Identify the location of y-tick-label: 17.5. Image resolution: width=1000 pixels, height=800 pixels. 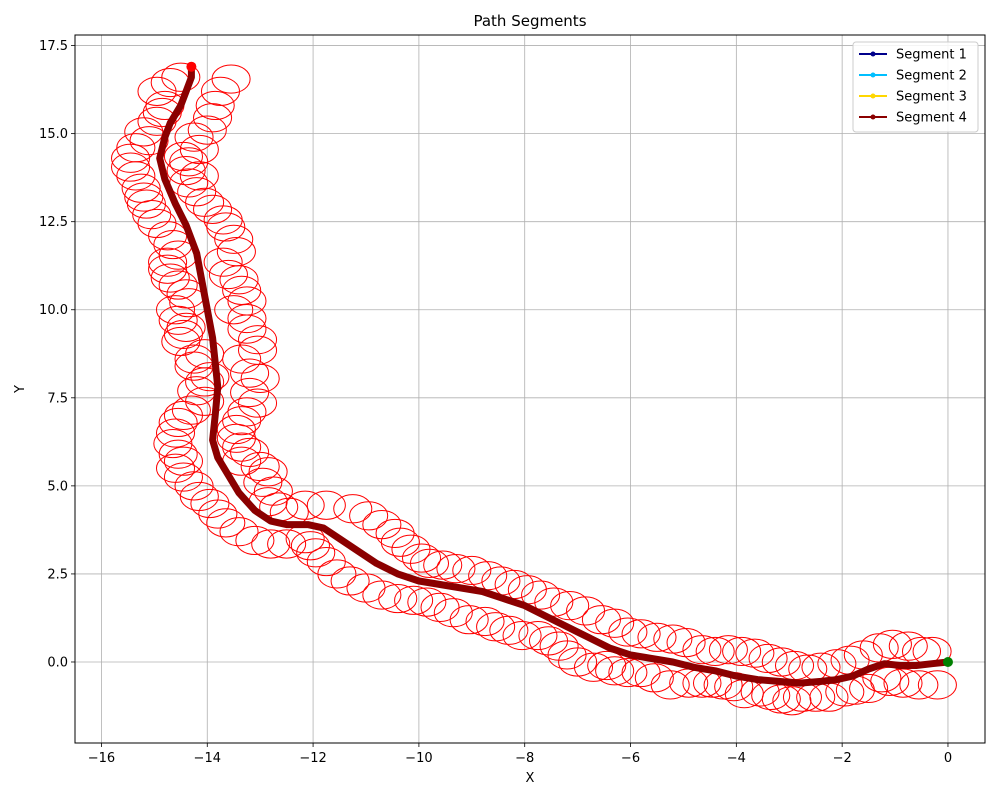
(53, 46).